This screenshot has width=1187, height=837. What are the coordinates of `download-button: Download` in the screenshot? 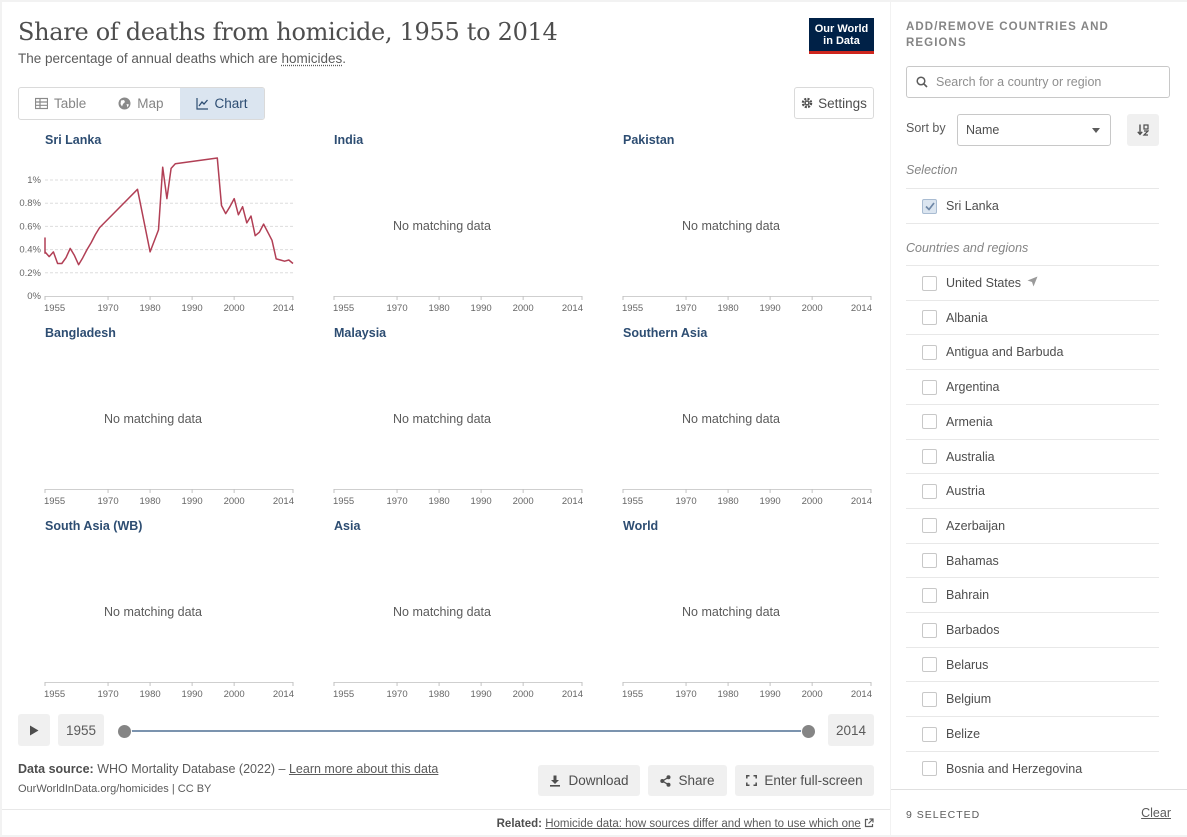 It's located at (589, 780).